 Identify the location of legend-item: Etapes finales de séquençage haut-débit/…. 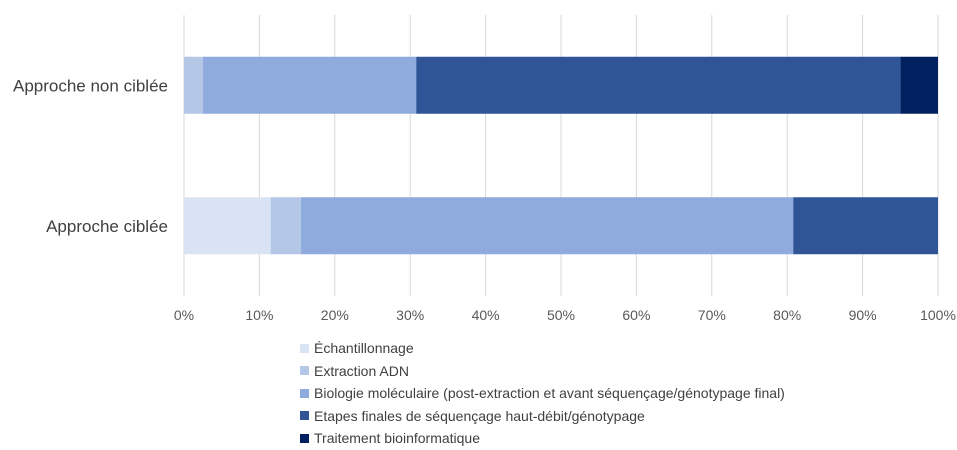
(542, 416).